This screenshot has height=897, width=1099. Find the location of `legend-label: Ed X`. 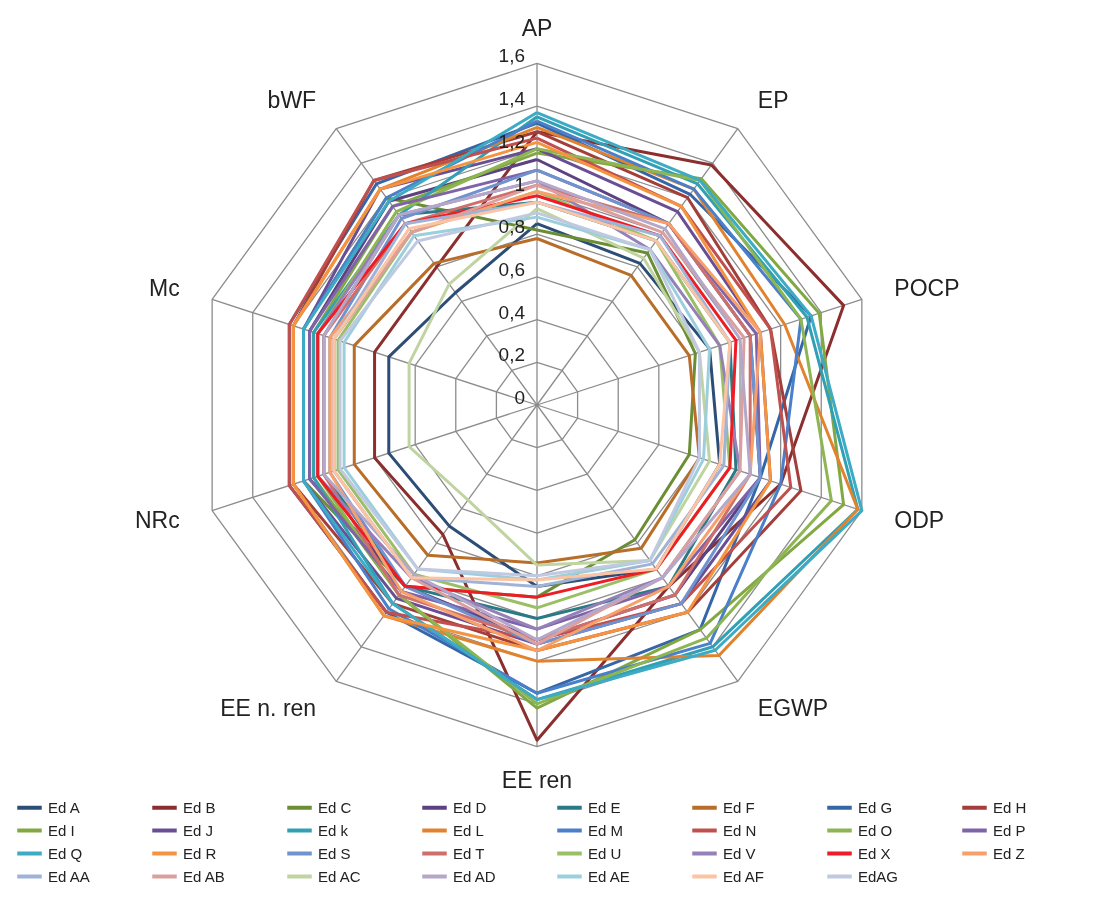

legend-label: Ed X is located at coordinates (874, 853).